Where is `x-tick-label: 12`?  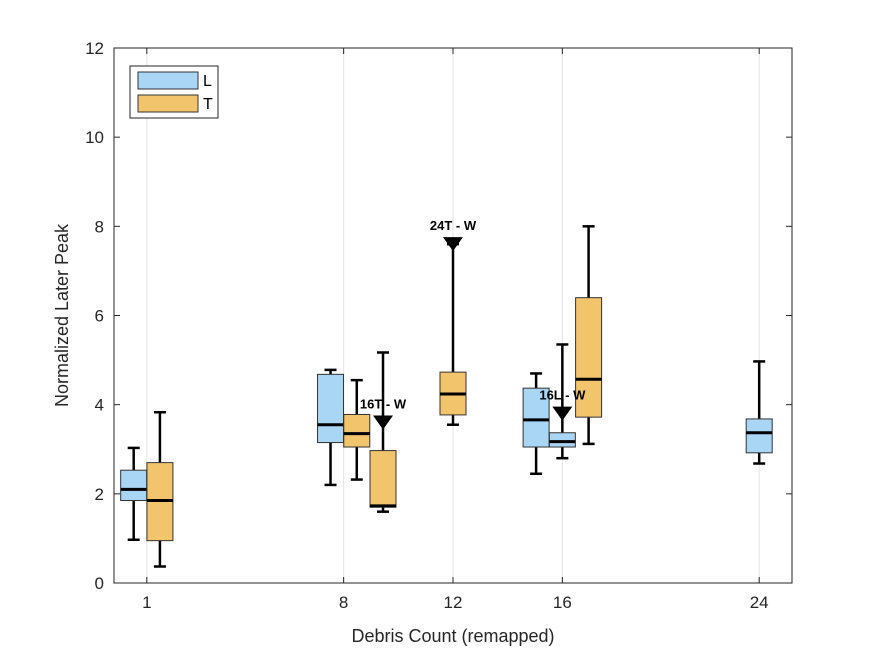
x-tick-label: 12 is located at coordinates (453, 602).